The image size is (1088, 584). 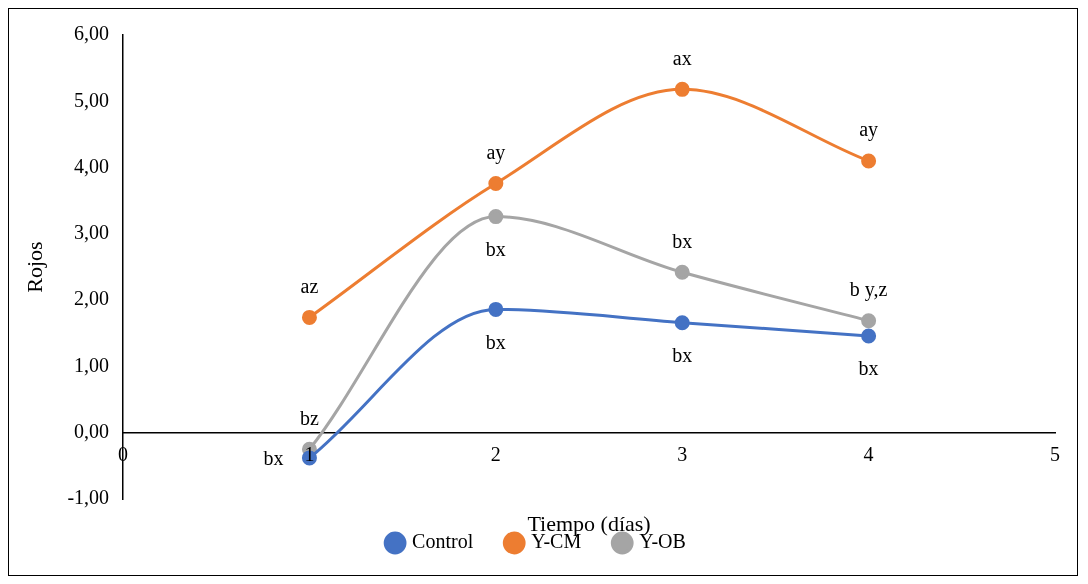 What do you see at coordinates (868, 453) in the screenshot?
I see `x-tick-label: 4` at bounding box center [868, 453].